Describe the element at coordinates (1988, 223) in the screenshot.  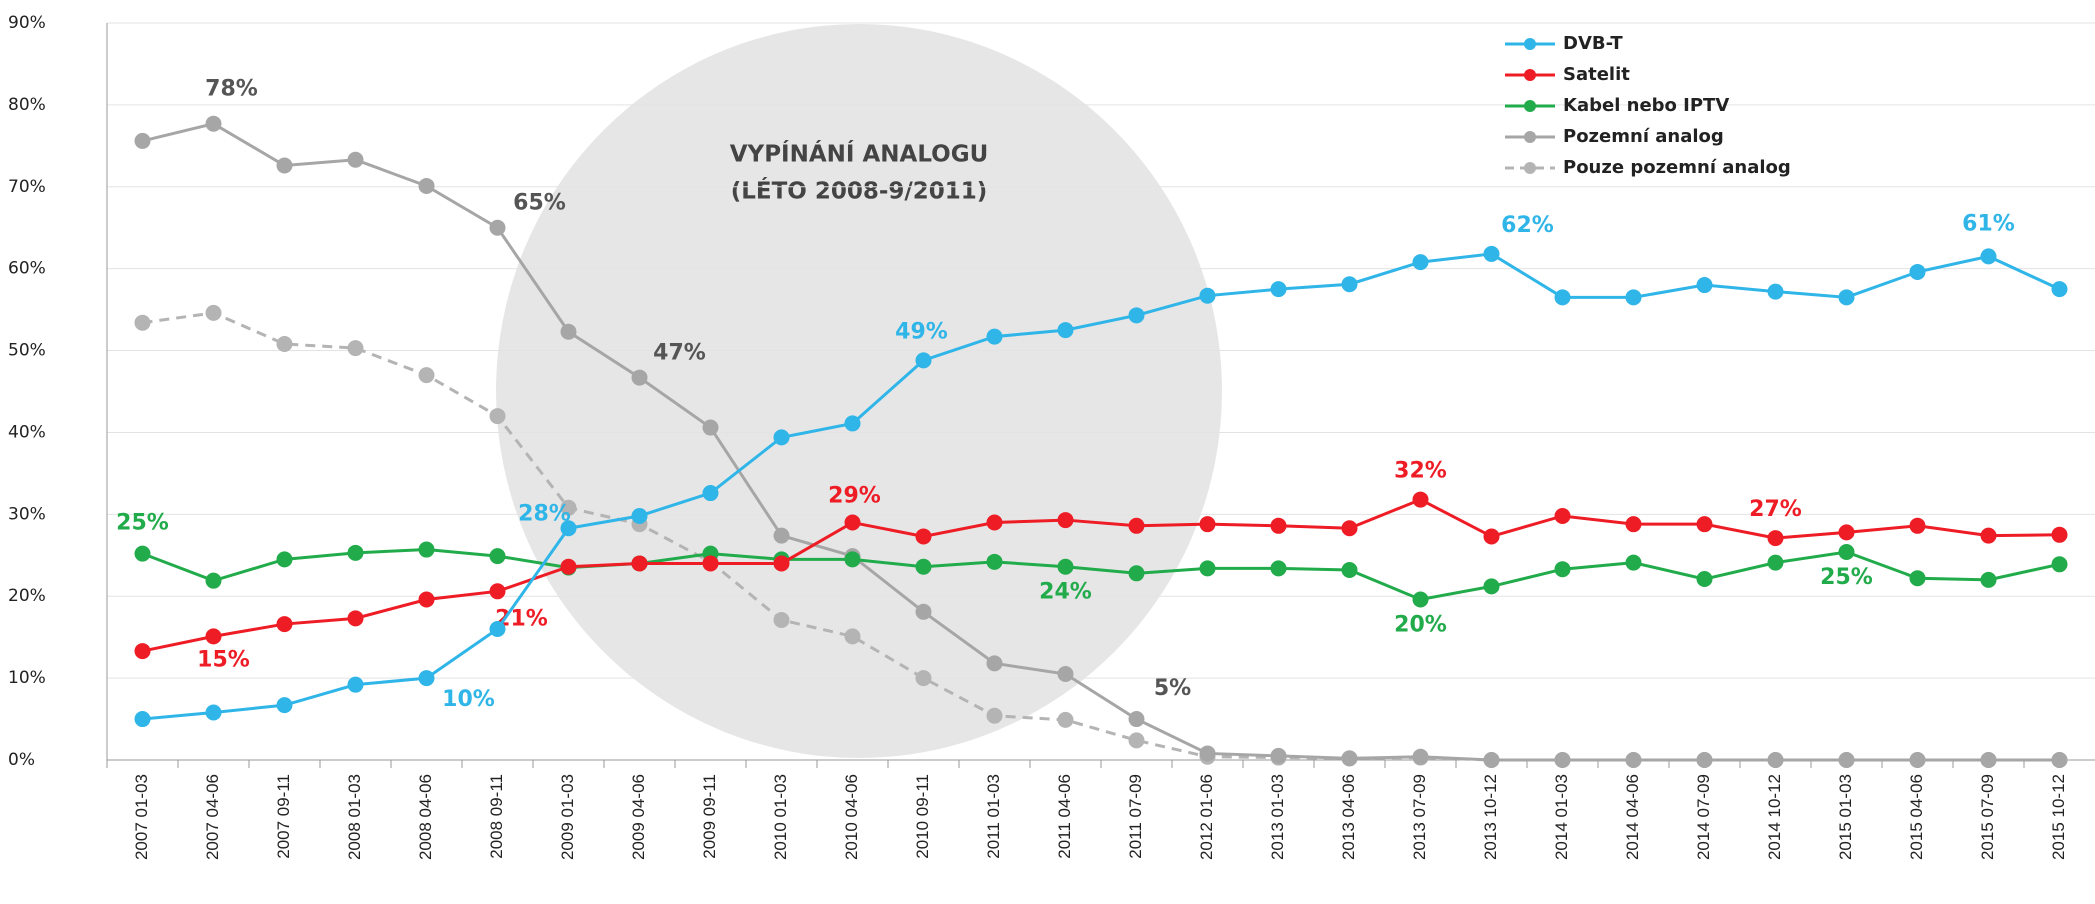
I see `data-label: 61%` at that location.